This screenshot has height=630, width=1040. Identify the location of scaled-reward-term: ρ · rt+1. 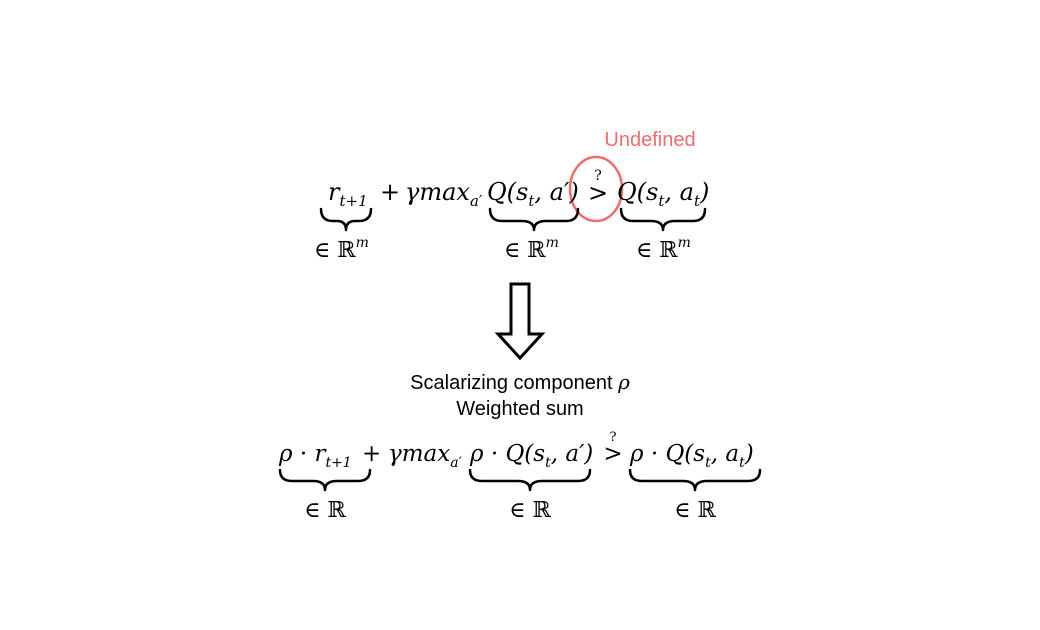
(315, 456).